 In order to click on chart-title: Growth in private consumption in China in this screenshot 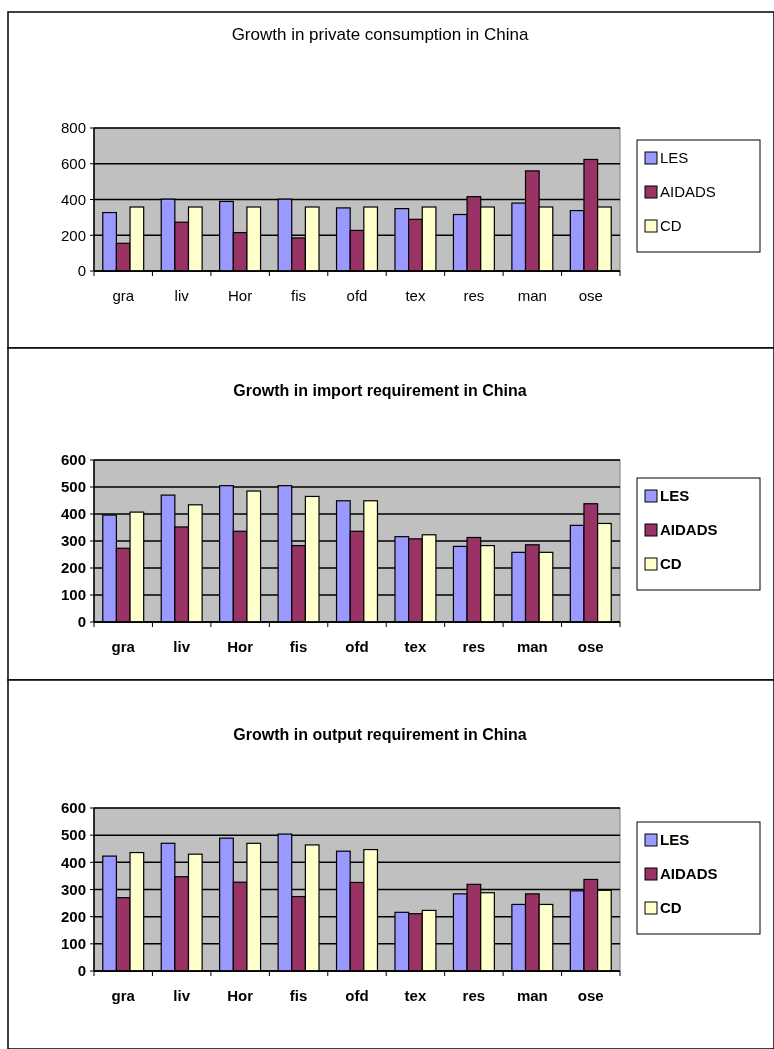, I will do `click(380, 34)`.